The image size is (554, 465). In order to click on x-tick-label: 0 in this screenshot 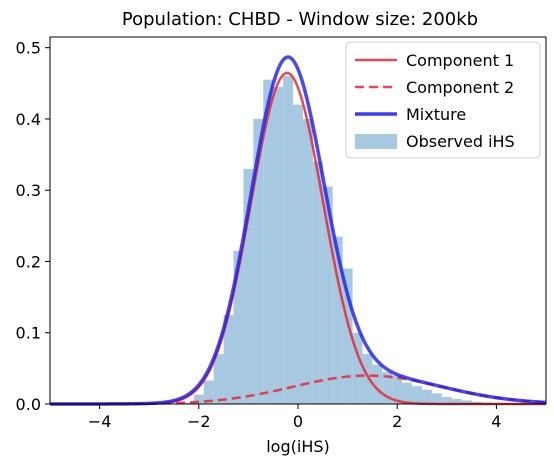, I will do `click(298, 421)`.